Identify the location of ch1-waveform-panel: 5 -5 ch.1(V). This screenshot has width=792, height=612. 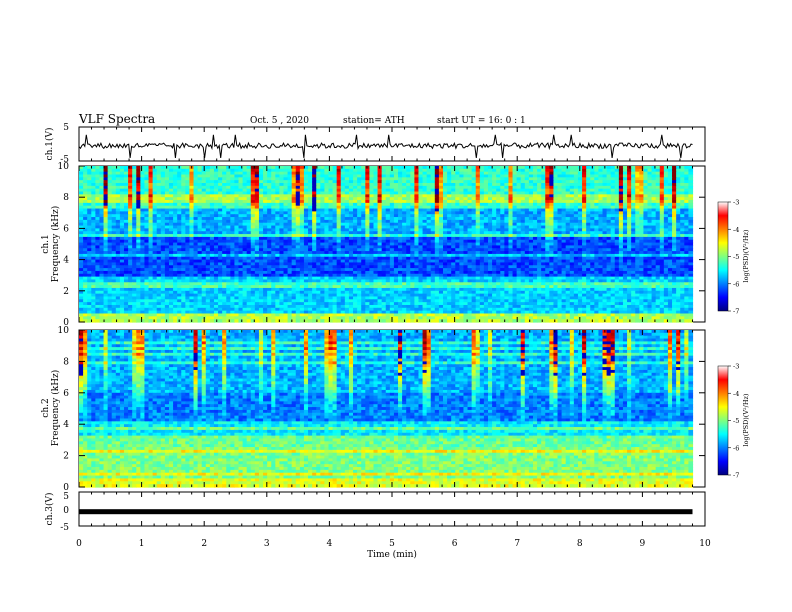
(375, 144).